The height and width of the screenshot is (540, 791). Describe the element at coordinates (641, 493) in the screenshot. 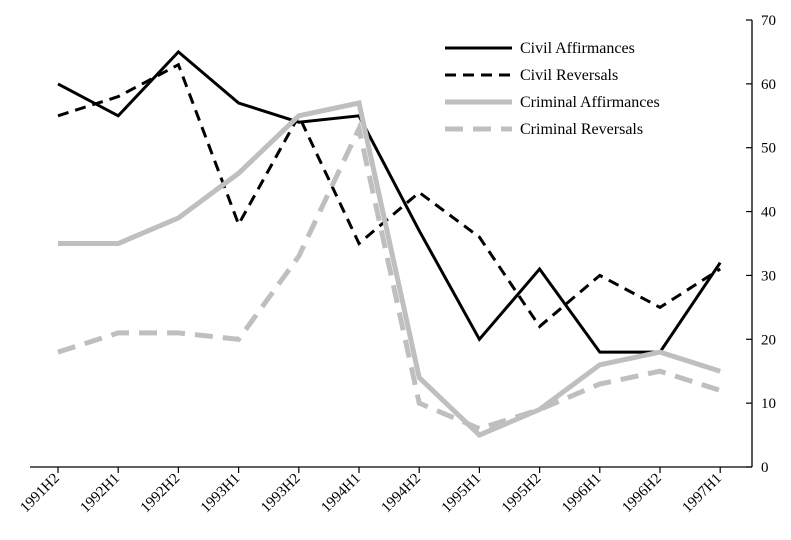

I see `x-tick-label: 1996H2` at that location.